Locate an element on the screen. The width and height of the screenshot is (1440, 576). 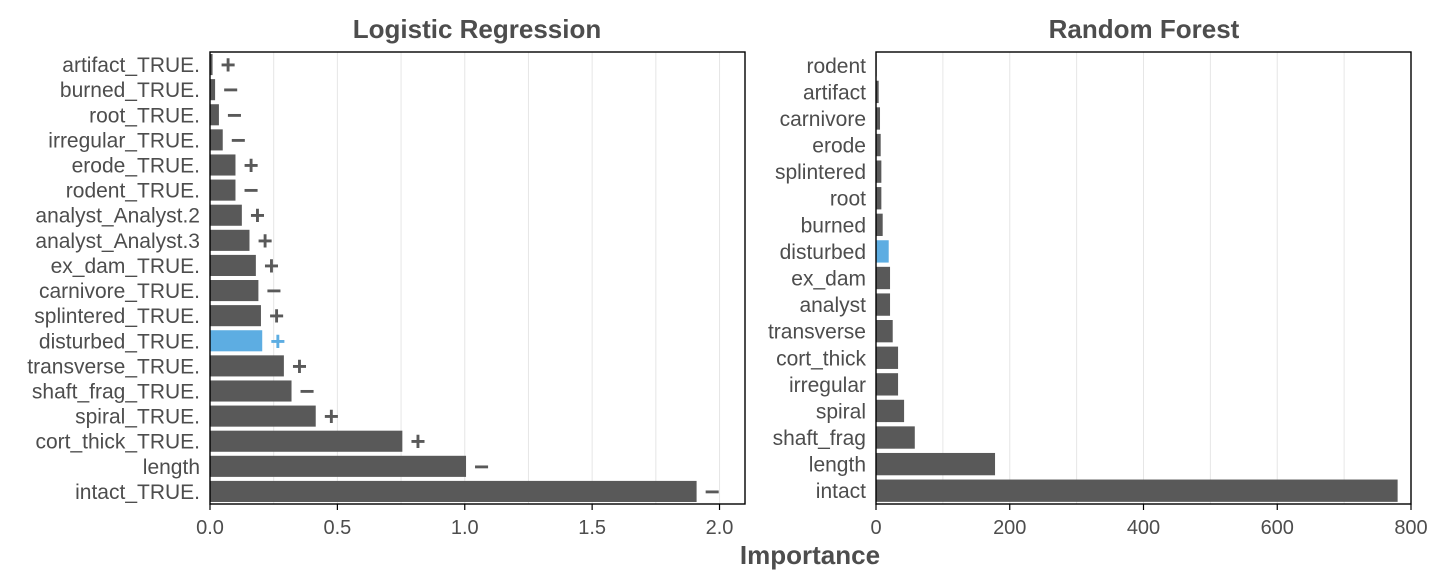
lr-category-label: analyst_Analyst.2 is located at coordinates (117, 216).